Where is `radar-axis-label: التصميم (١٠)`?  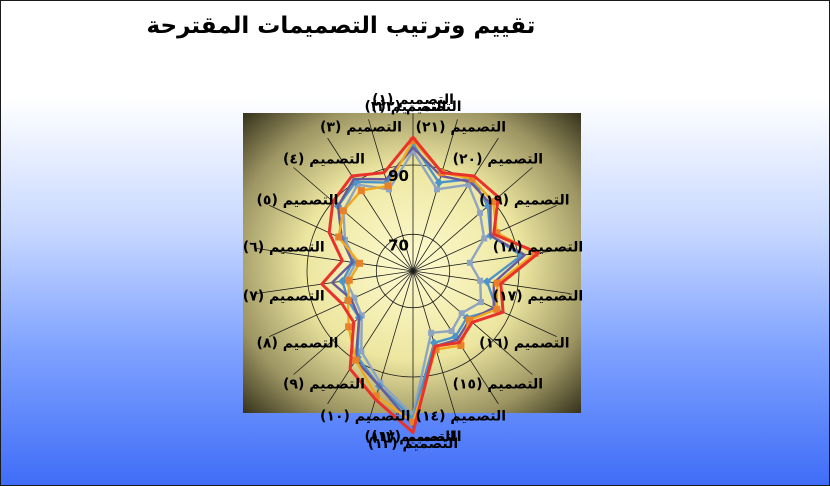 radar-axis-label: التصميم (١٠) is located at coordinates (365, 417).